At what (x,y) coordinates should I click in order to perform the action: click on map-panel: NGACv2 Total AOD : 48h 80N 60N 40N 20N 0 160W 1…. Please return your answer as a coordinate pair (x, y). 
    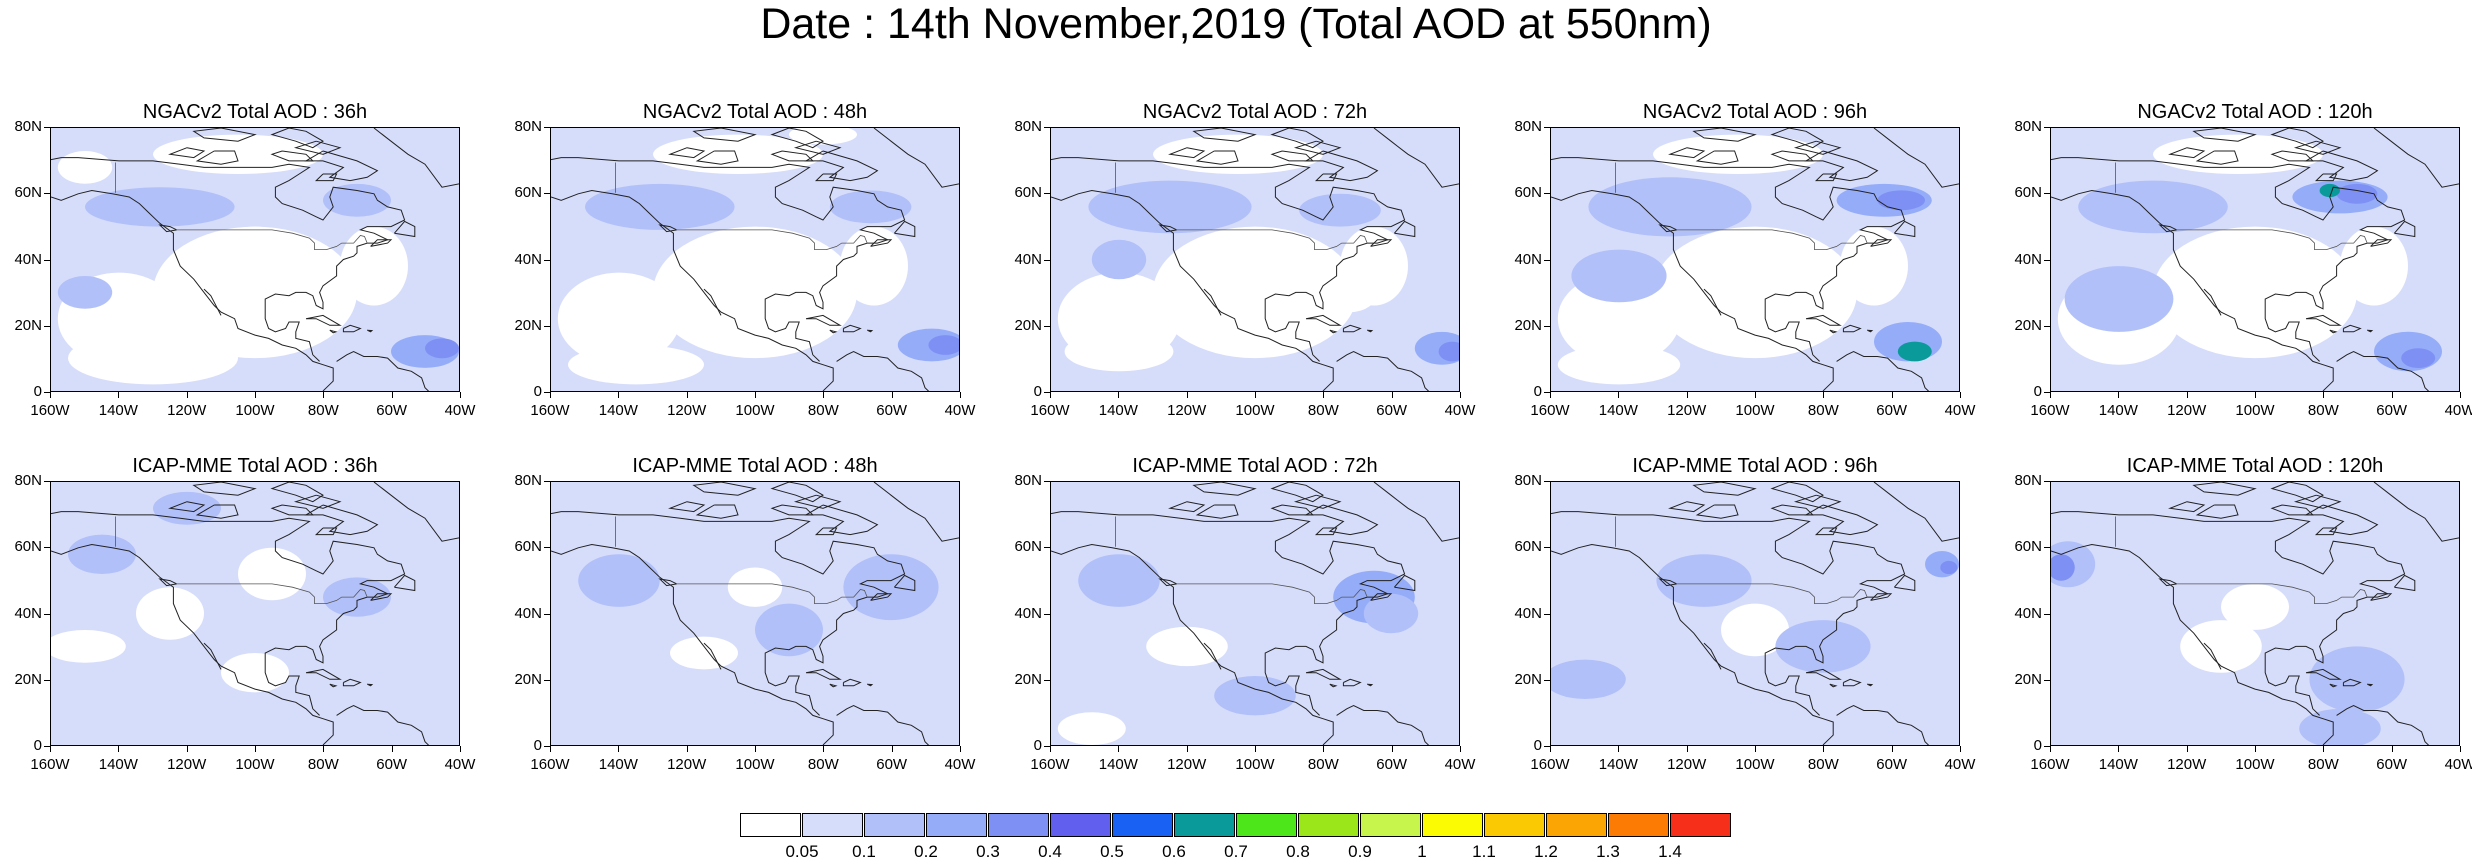
    Looking at the image, I should click on (744, 260).